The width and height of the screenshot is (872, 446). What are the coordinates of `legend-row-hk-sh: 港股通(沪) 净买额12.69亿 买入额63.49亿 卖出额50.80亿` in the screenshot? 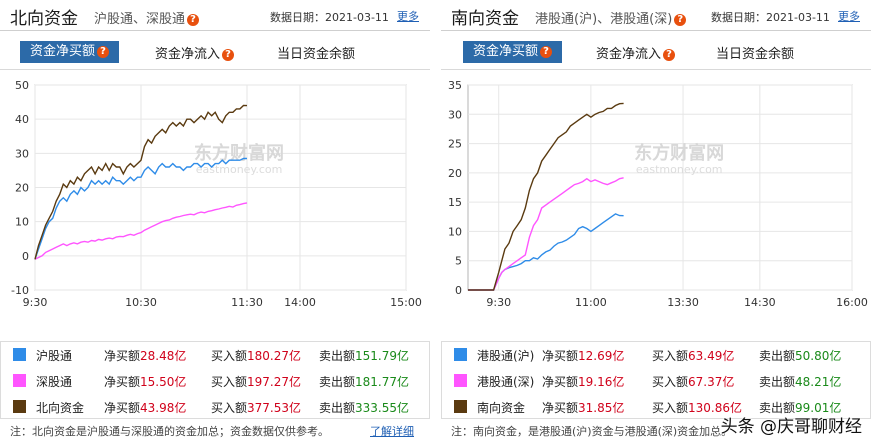 It's located at (656, 354).